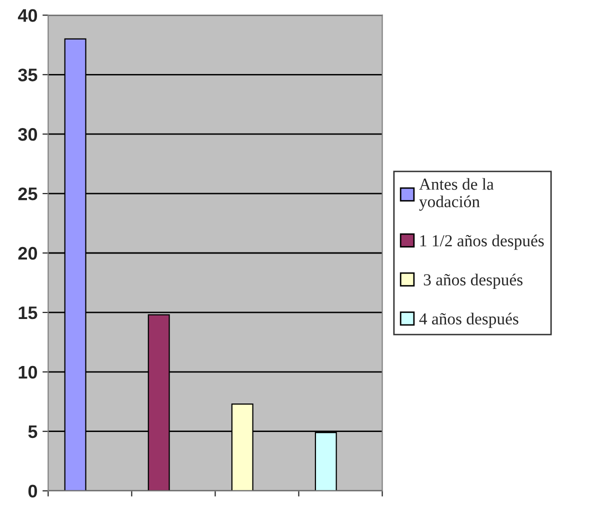  Describe the element at coordinates (28, 313) in the screenshot. I see `y-tick-label: 15` at that location.